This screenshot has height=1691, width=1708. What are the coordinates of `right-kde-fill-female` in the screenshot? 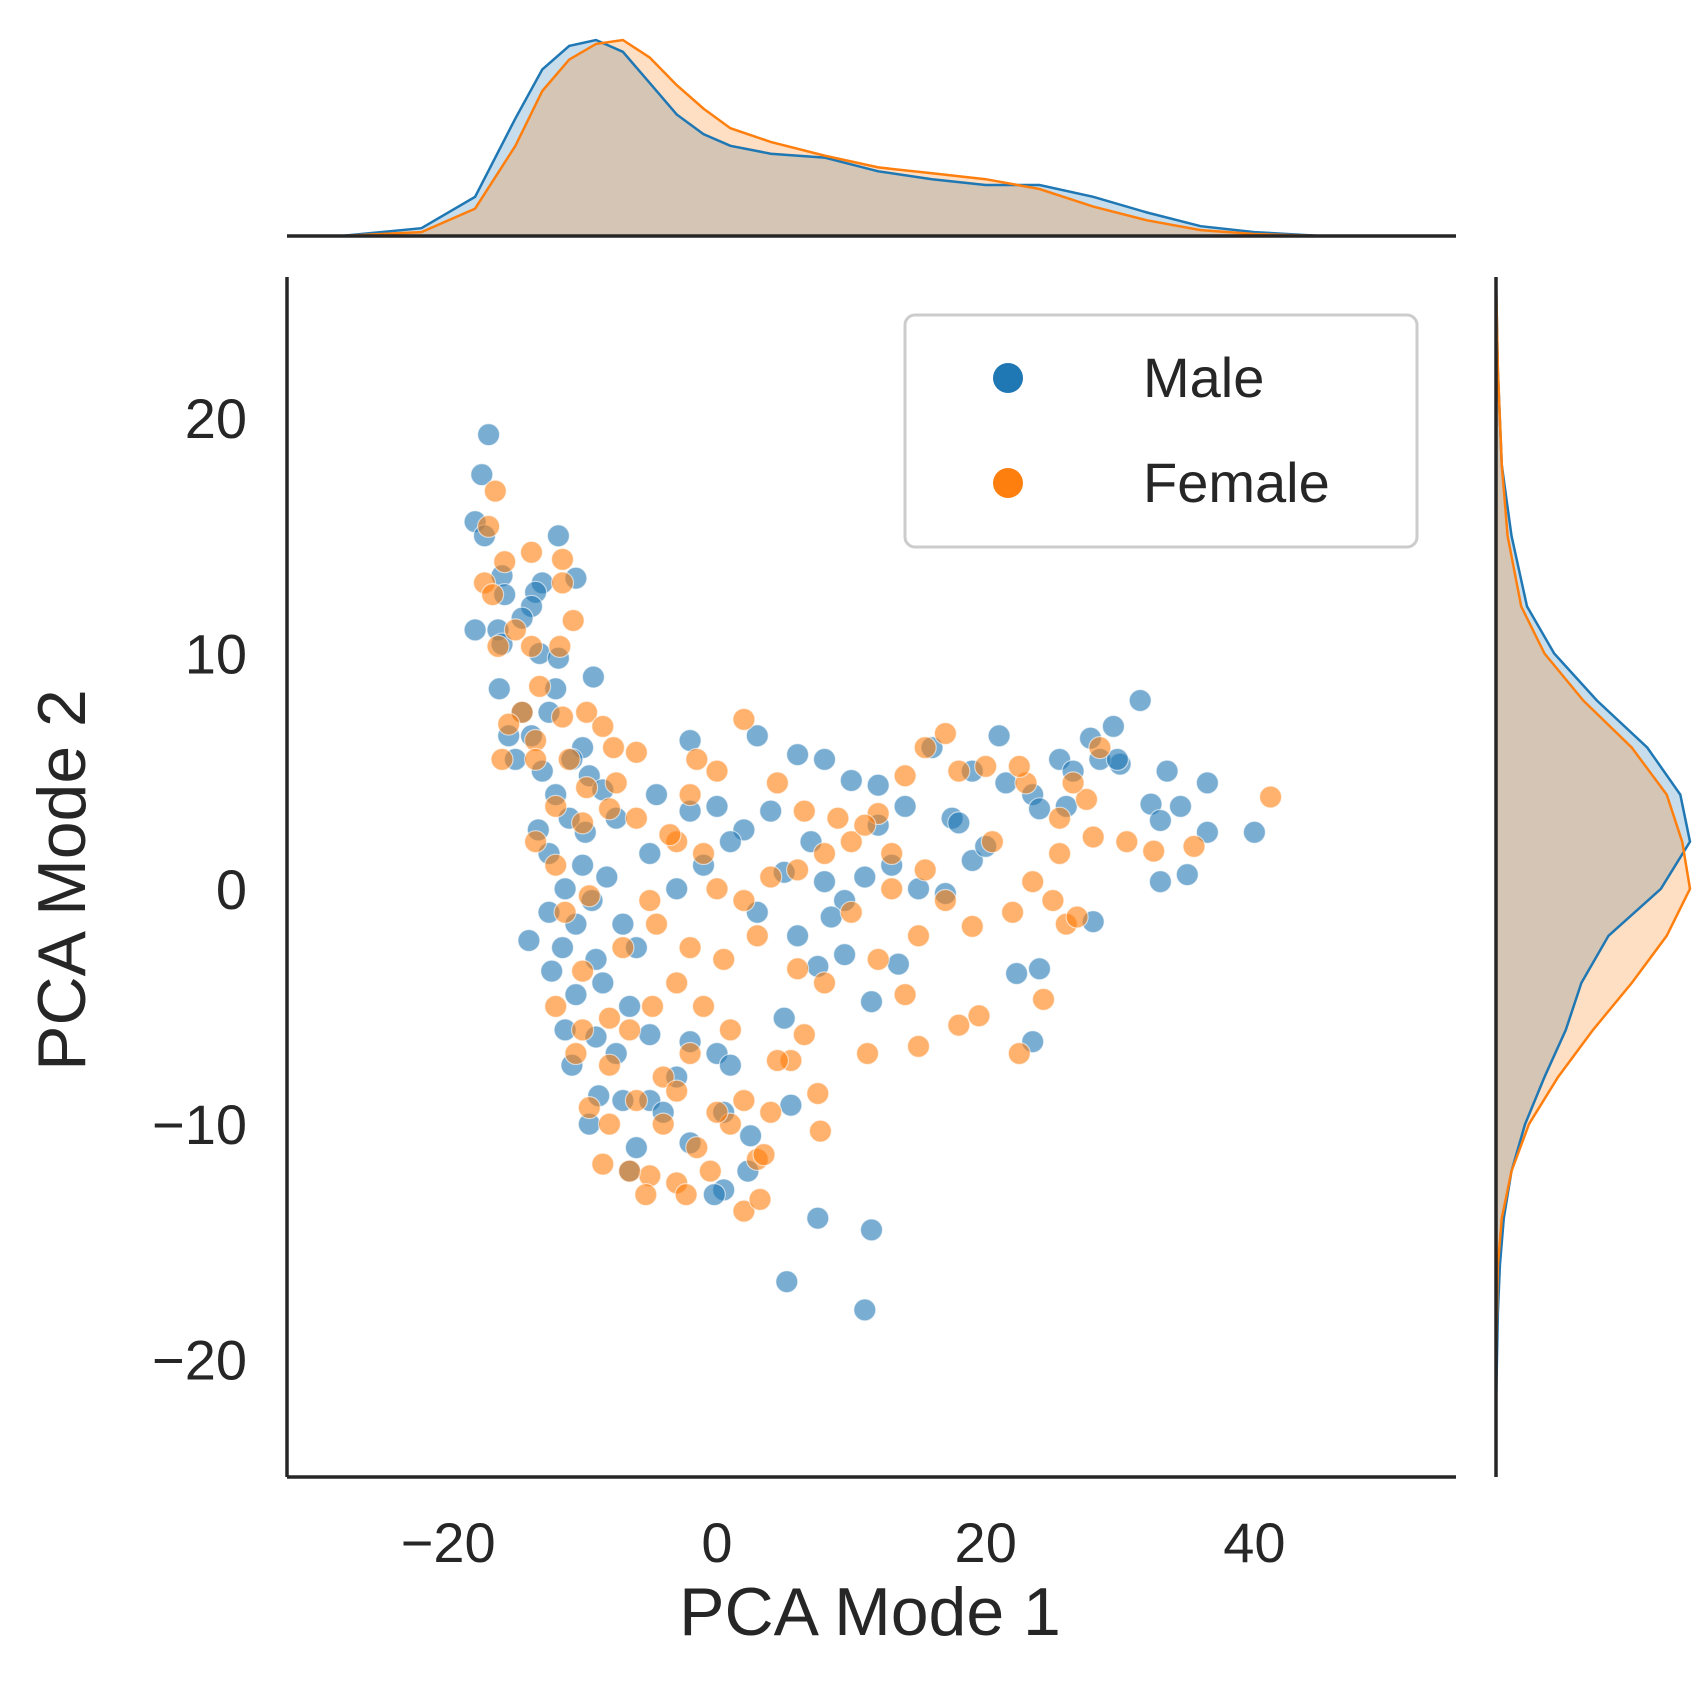 It's located at (1593, 818).